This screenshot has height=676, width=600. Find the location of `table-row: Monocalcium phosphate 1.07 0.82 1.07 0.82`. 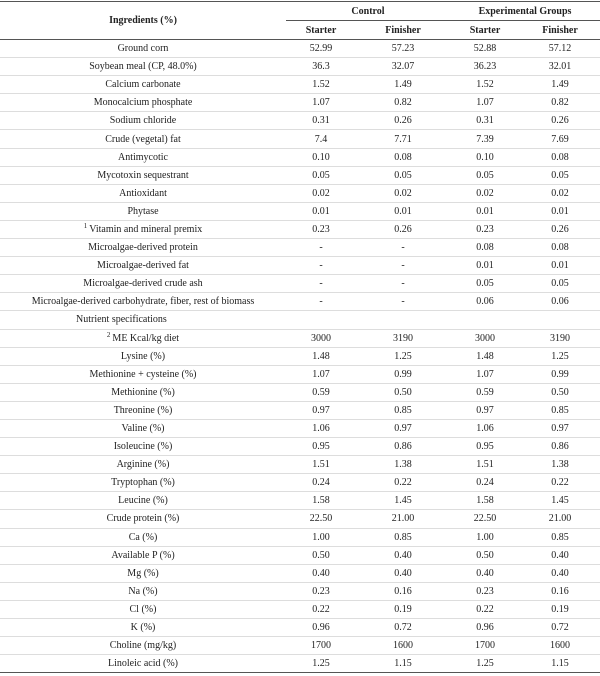

table-row: Monocalcium phosphate 1.07 0.82 1.07 0.82 is located at coordinates (300, 103).